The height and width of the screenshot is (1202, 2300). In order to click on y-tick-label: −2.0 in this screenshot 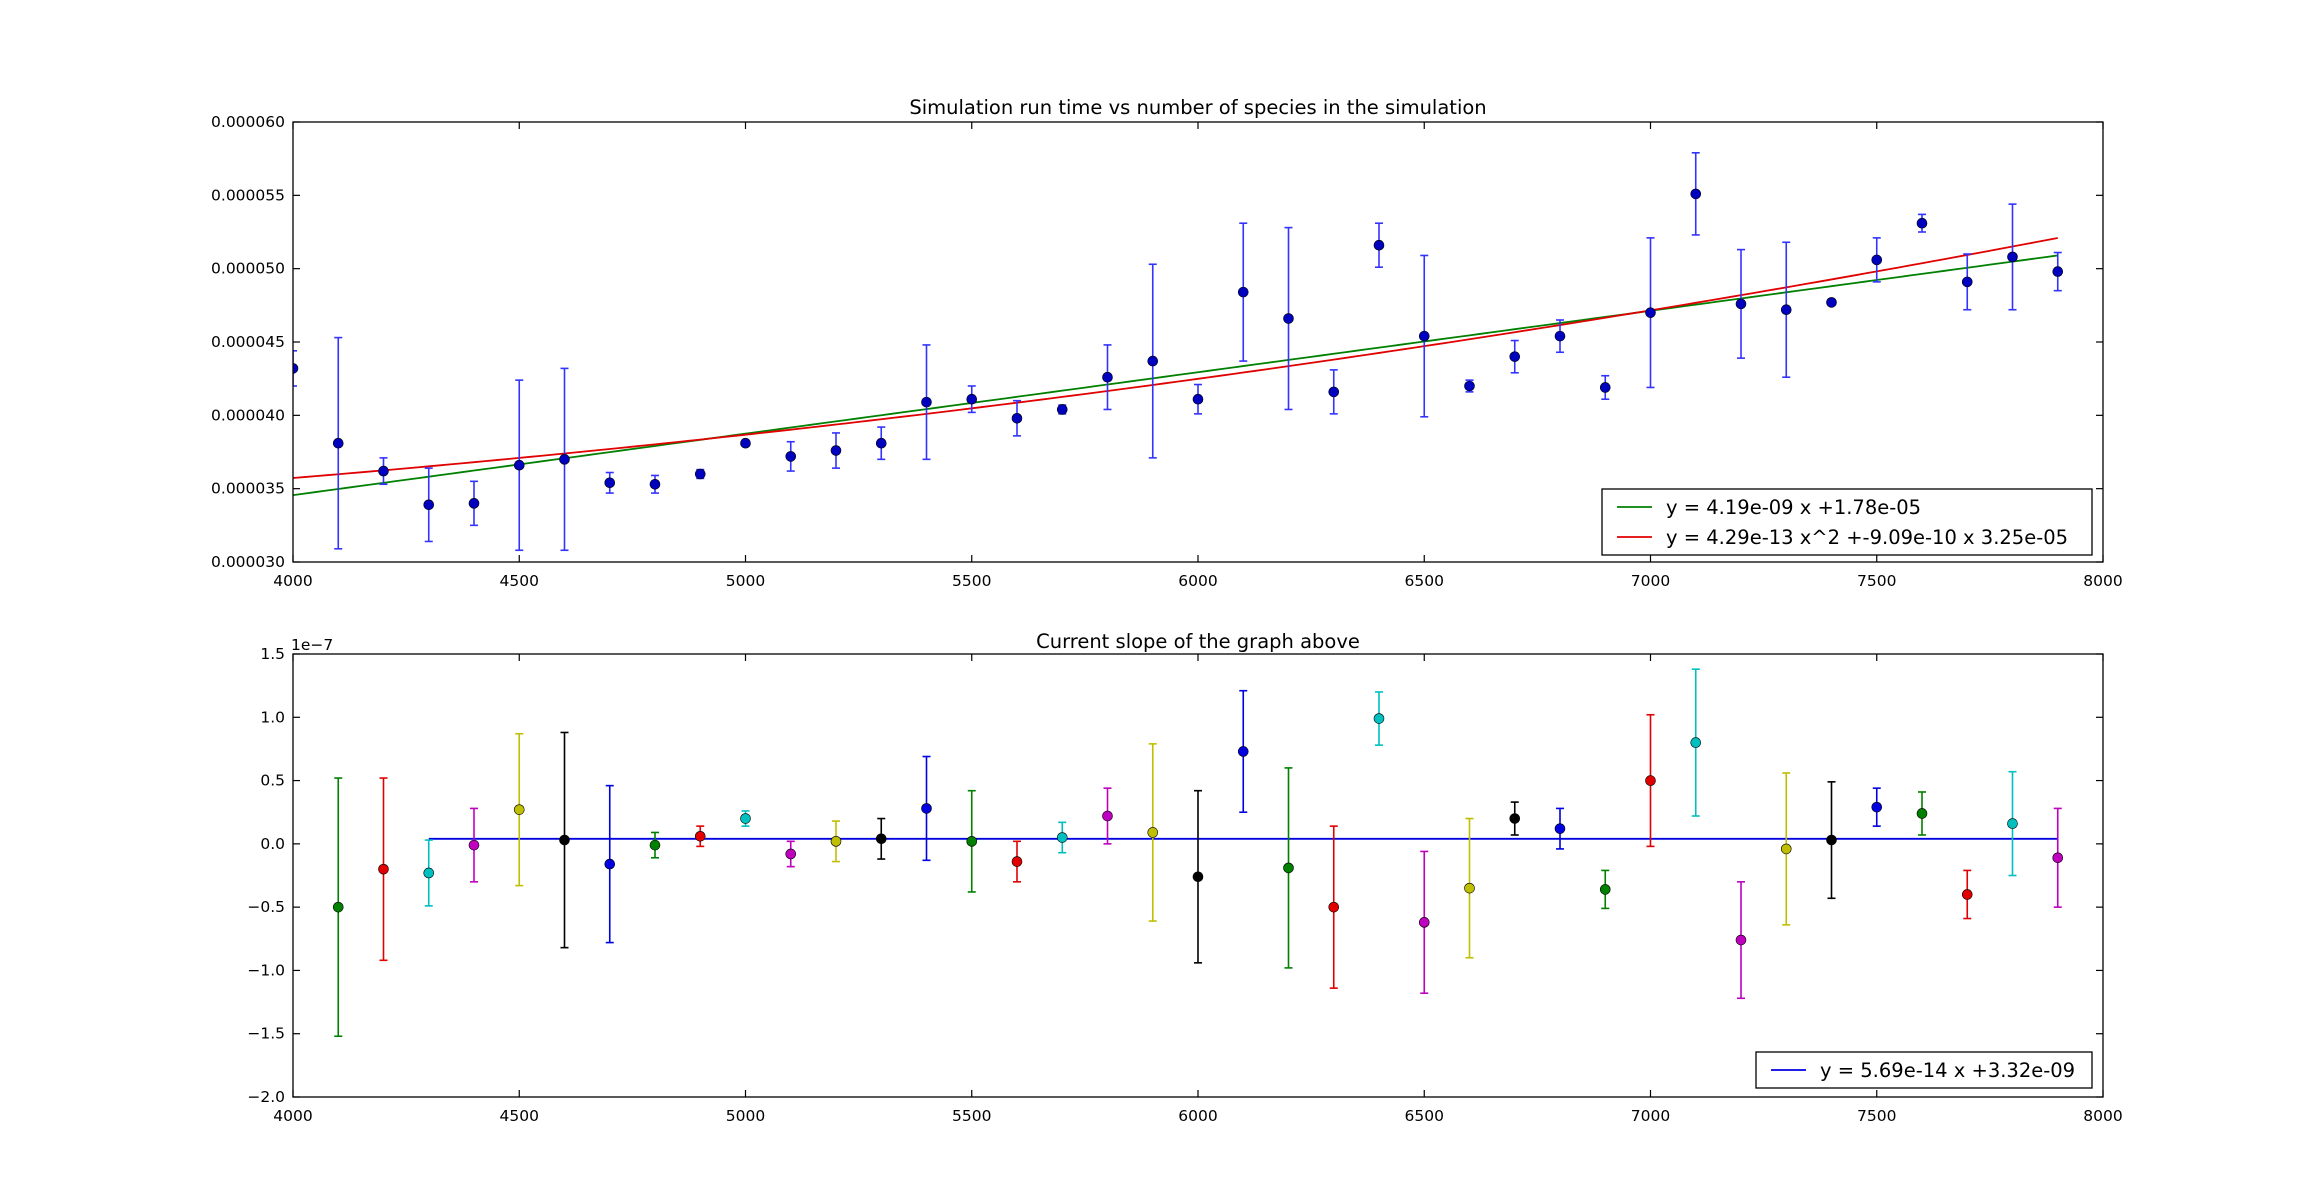, I will do `click(266, 1097)`.